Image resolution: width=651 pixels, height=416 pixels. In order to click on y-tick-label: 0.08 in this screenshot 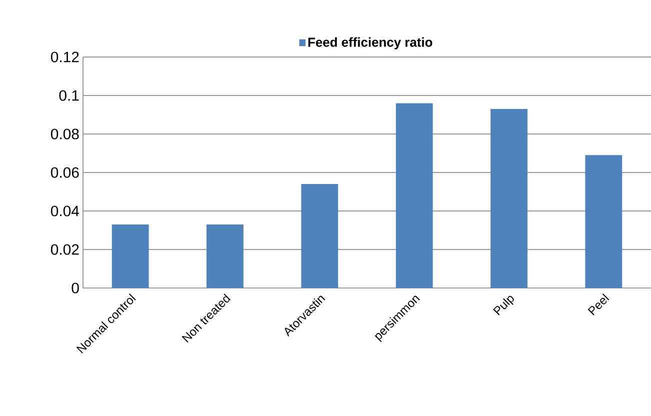, I will do `click(64, 134)`.